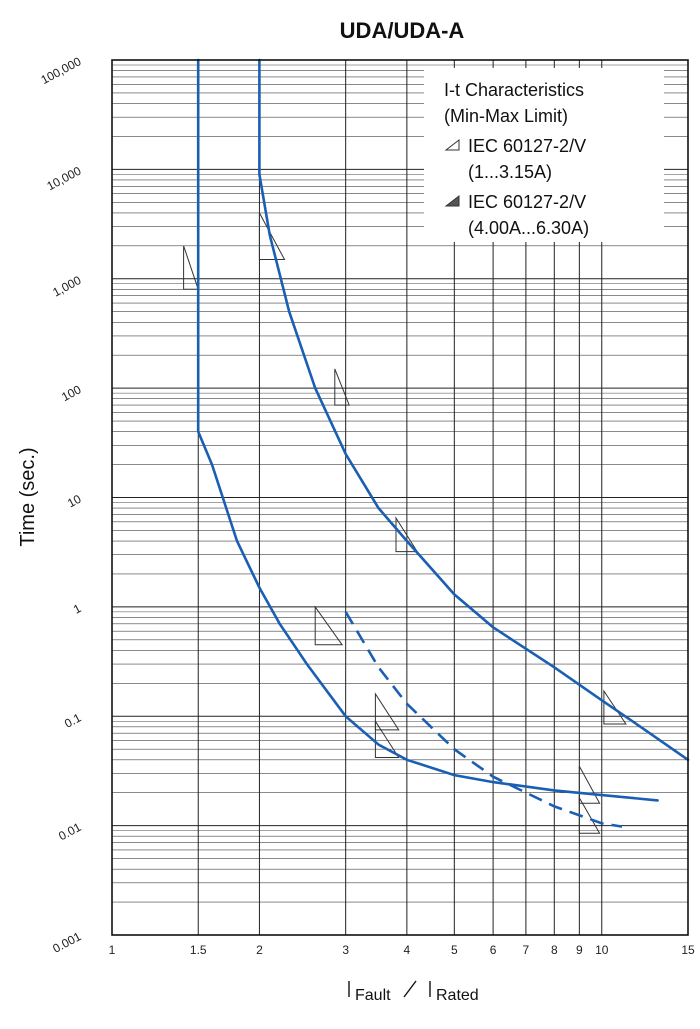 The image size is (700, 1029). Describe the element at coordinates (61, 70) in the screenshot. I see `y-tick-label: 100,000` at that location.